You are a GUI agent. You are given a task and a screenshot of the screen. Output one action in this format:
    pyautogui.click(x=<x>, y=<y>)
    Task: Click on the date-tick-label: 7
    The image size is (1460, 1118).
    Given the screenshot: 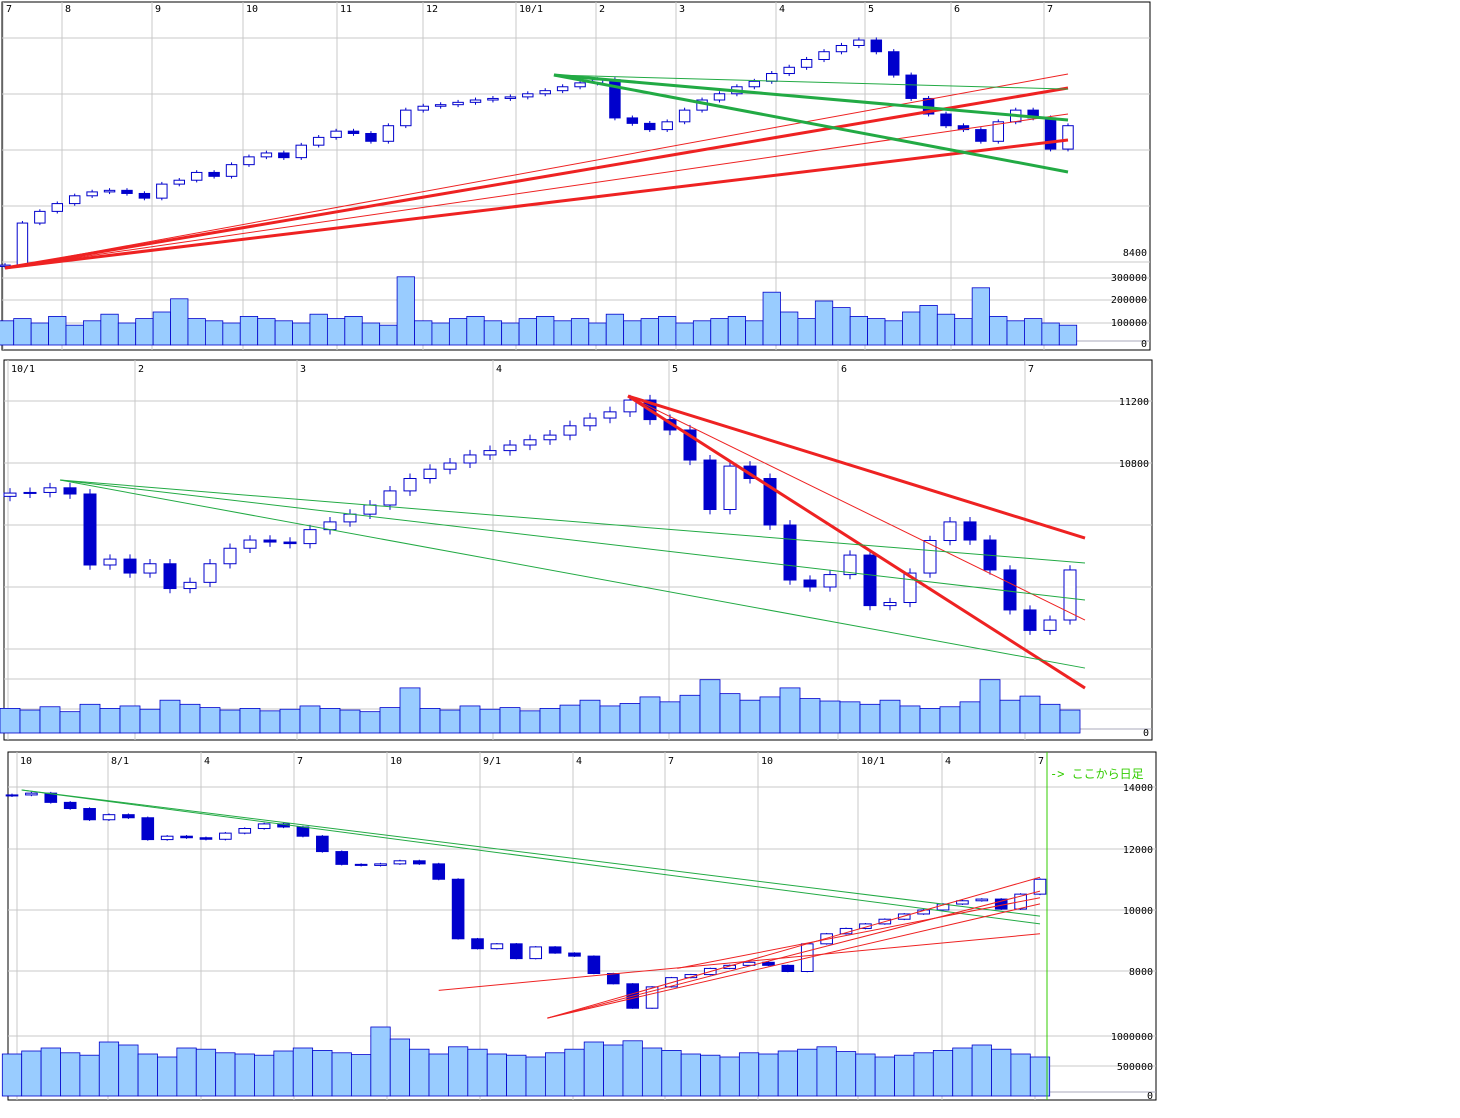 What is the action you would take?
    pyautogui.click(x=671, y=761)
    